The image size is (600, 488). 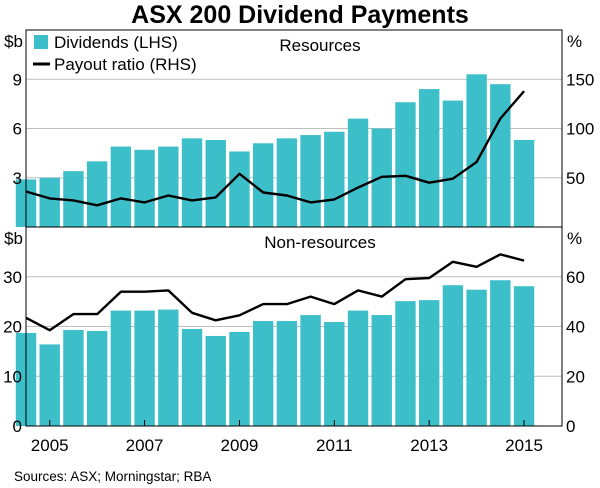 I want to click on resources-ytick-right: 150, so click(x=580, y=79).